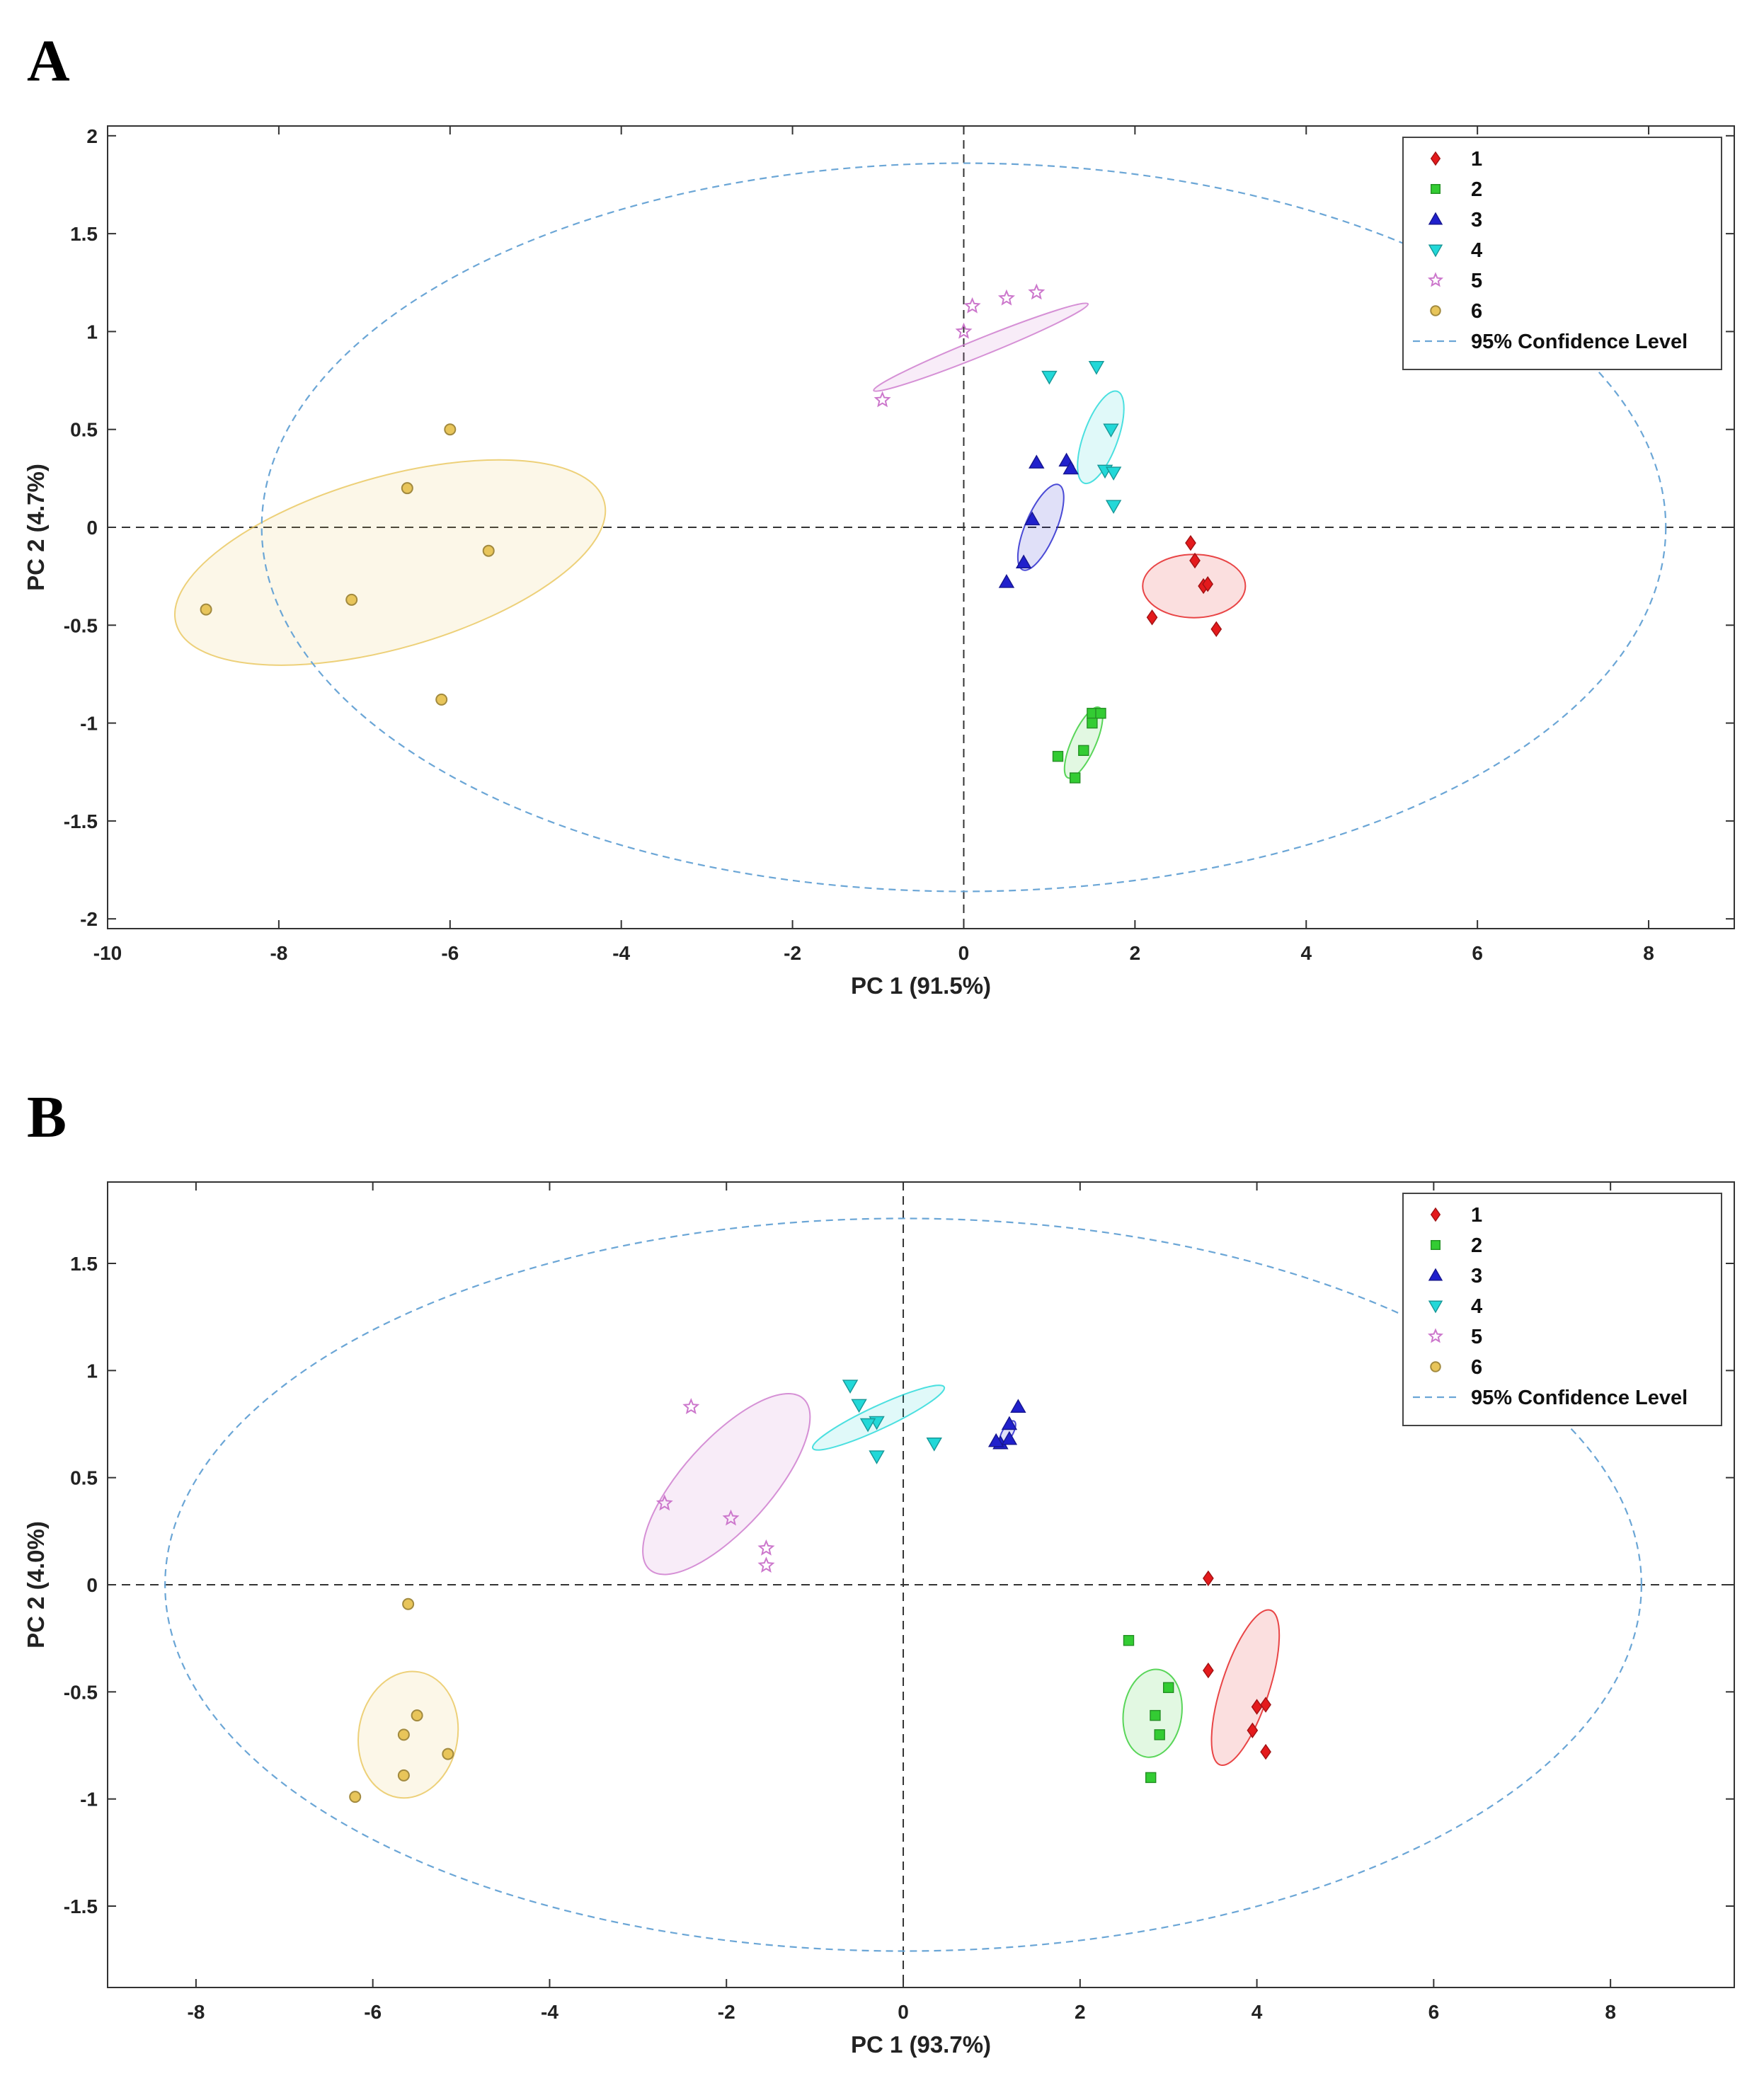 The height and width of the screenshot is (2088, 1764). I want to click on y-tick-label: -0.5, so click(81, 625).